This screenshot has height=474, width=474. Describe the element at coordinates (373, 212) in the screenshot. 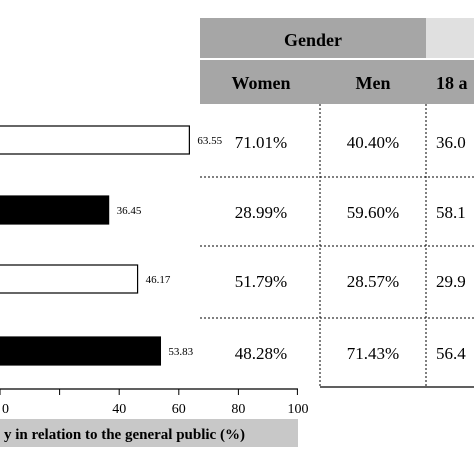

I see `cell-r2-men: 59.60%` at that location.